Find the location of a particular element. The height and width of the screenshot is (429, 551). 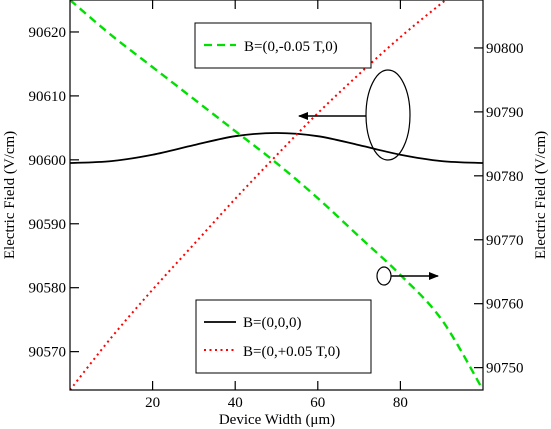

y-right-tick-label-4: 90790 is located at coordinates (505, 113).